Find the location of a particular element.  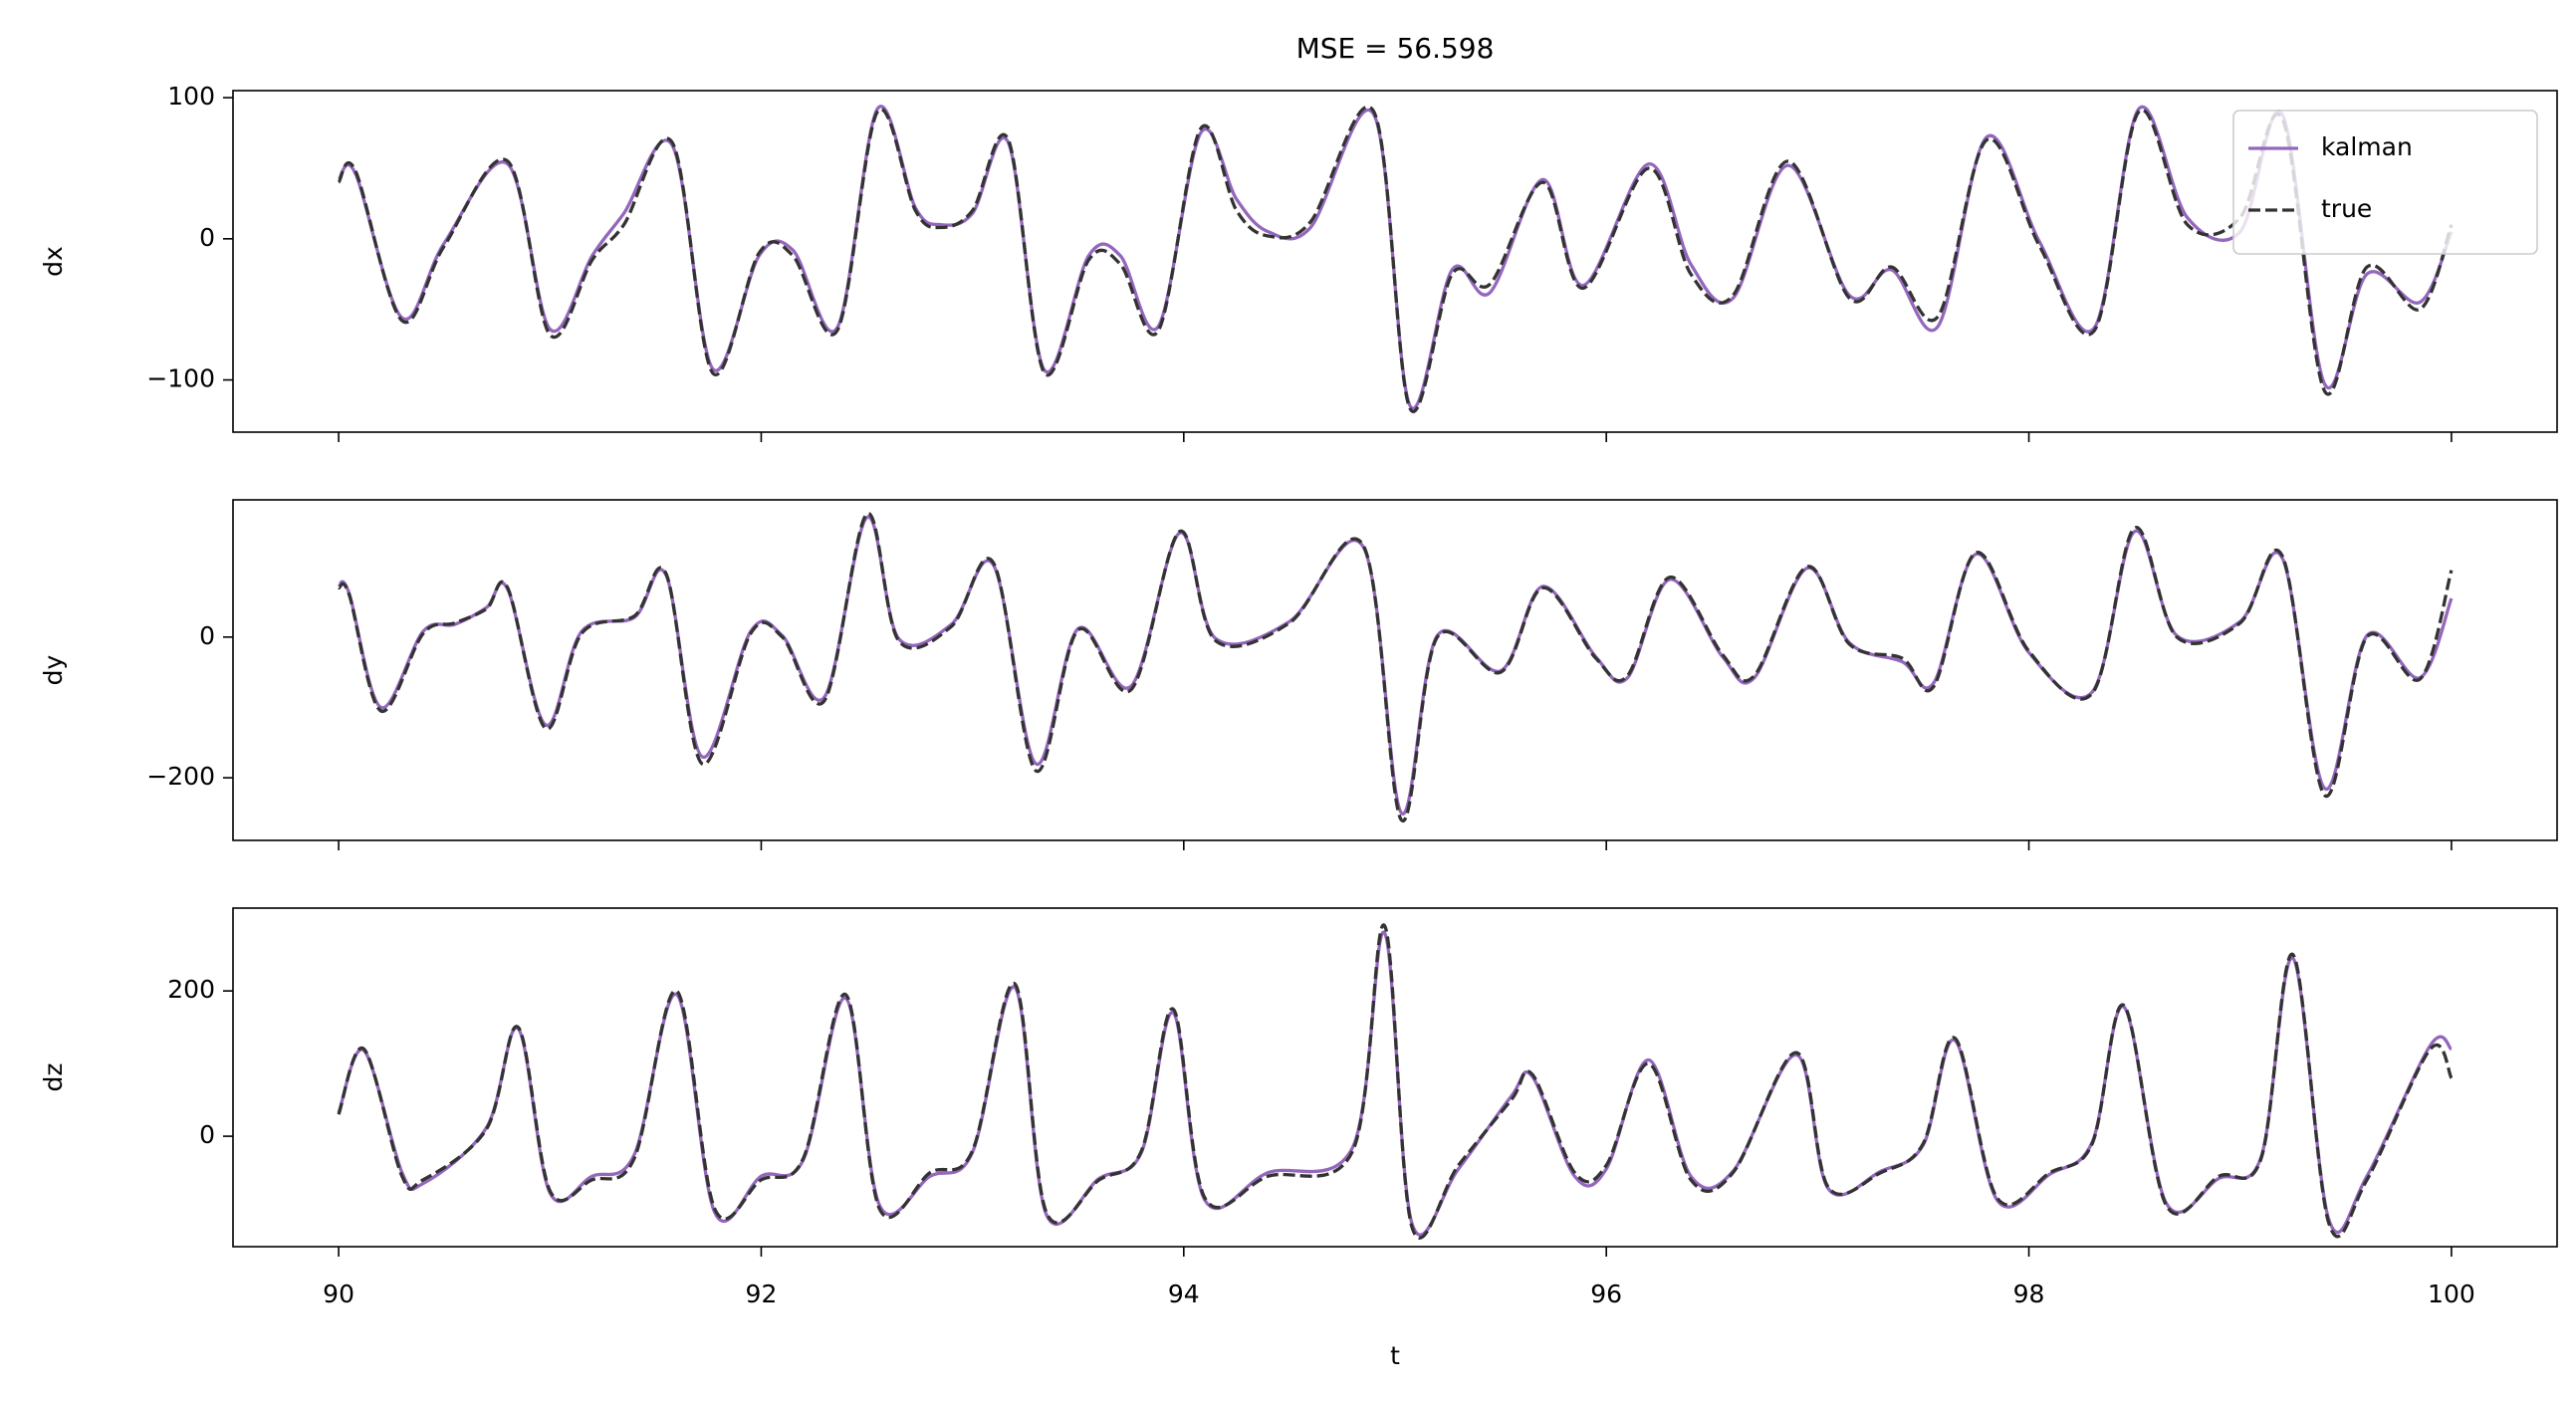

y-tick-label: −200 is located at coordinates (180, 777).